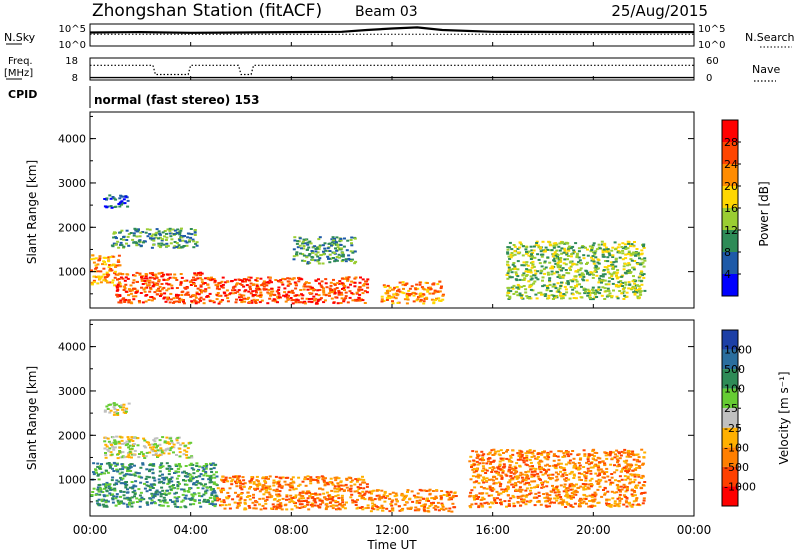 The image size is (800, 554). Describe the element at coordinates (727, 252) in the screenshot. I see `power-colorbar-tick-label: 8` at that location.